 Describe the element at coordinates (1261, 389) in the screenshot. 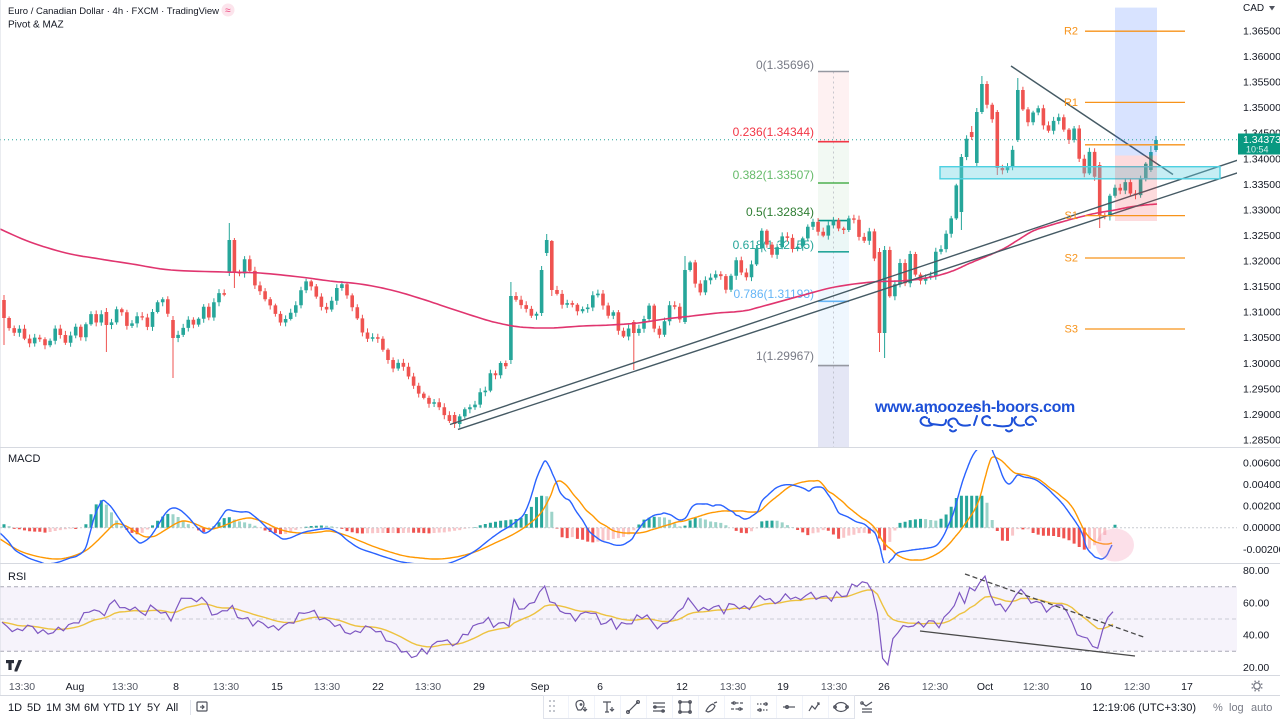

I see `svg-text: 1.29500` at that location.